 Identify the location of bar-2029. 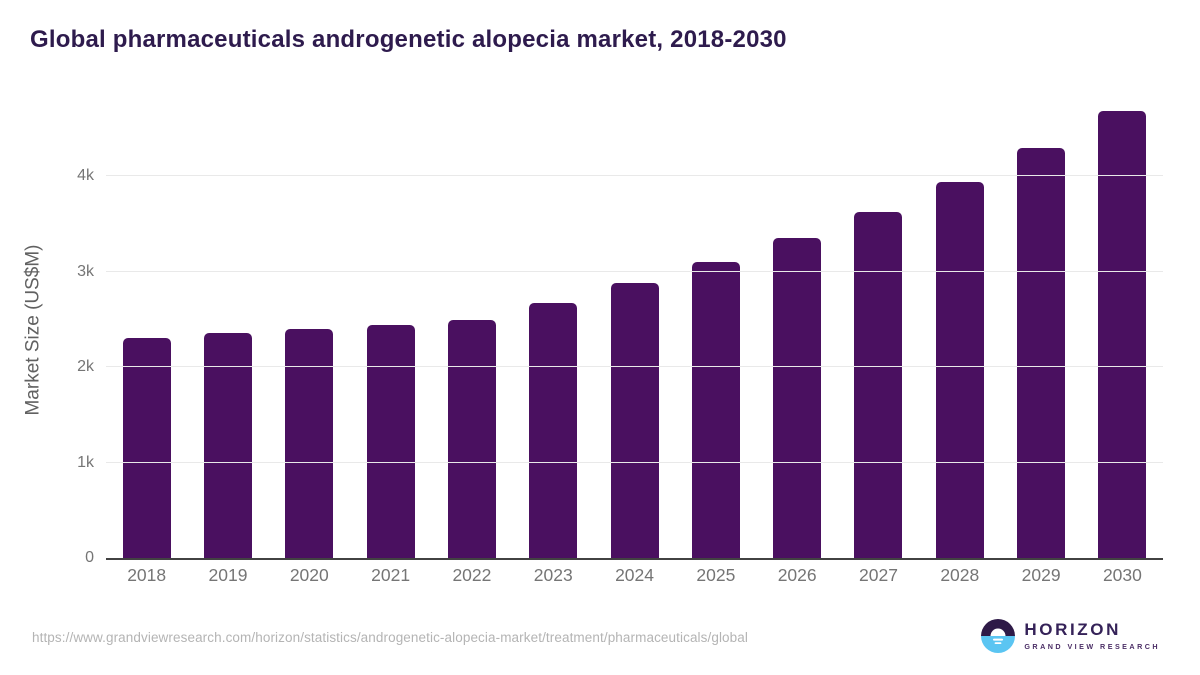
(1041, 352).